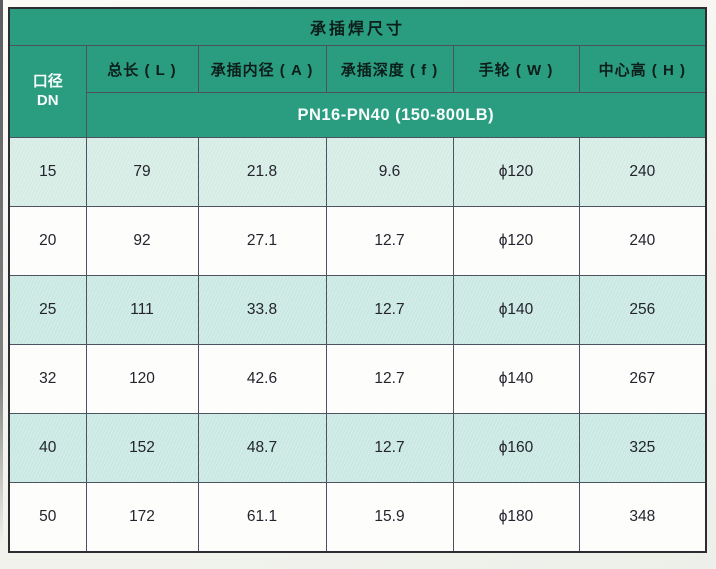  I want to click on column-header-dn: 口径 DN, so click(47, 91).